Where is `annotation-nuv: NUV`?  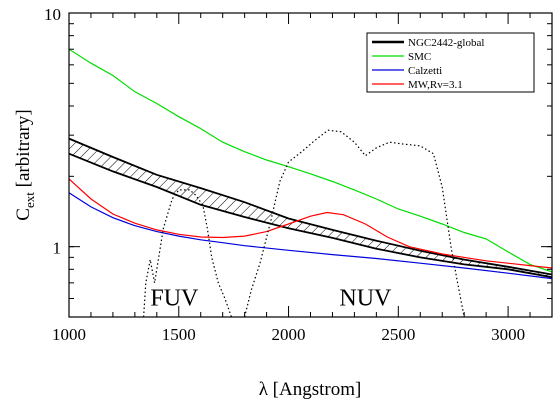
annotation-nuv: NUV is located at coordinates (365, 298).